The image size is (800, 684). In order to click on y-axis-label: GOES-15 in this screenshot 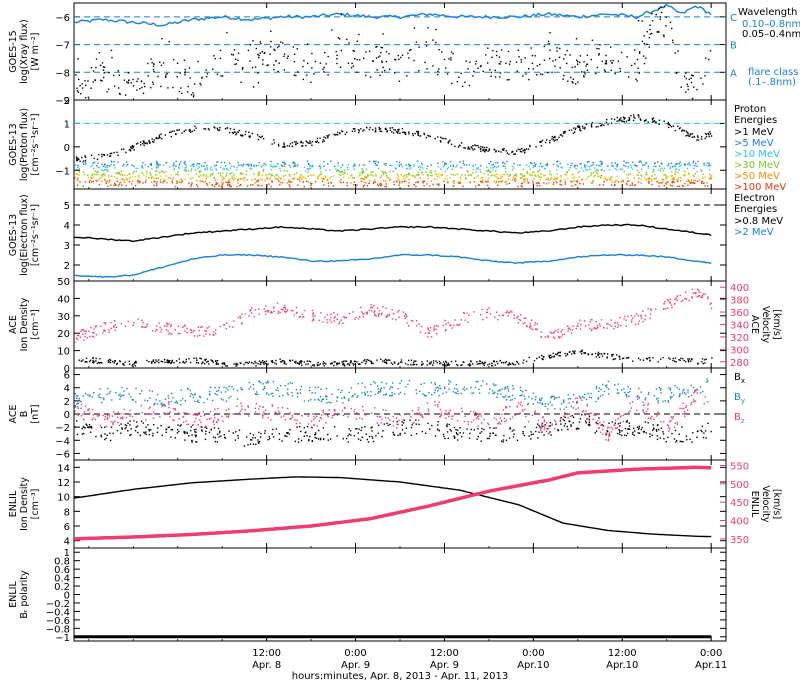, I will do `click(13, 51)`.